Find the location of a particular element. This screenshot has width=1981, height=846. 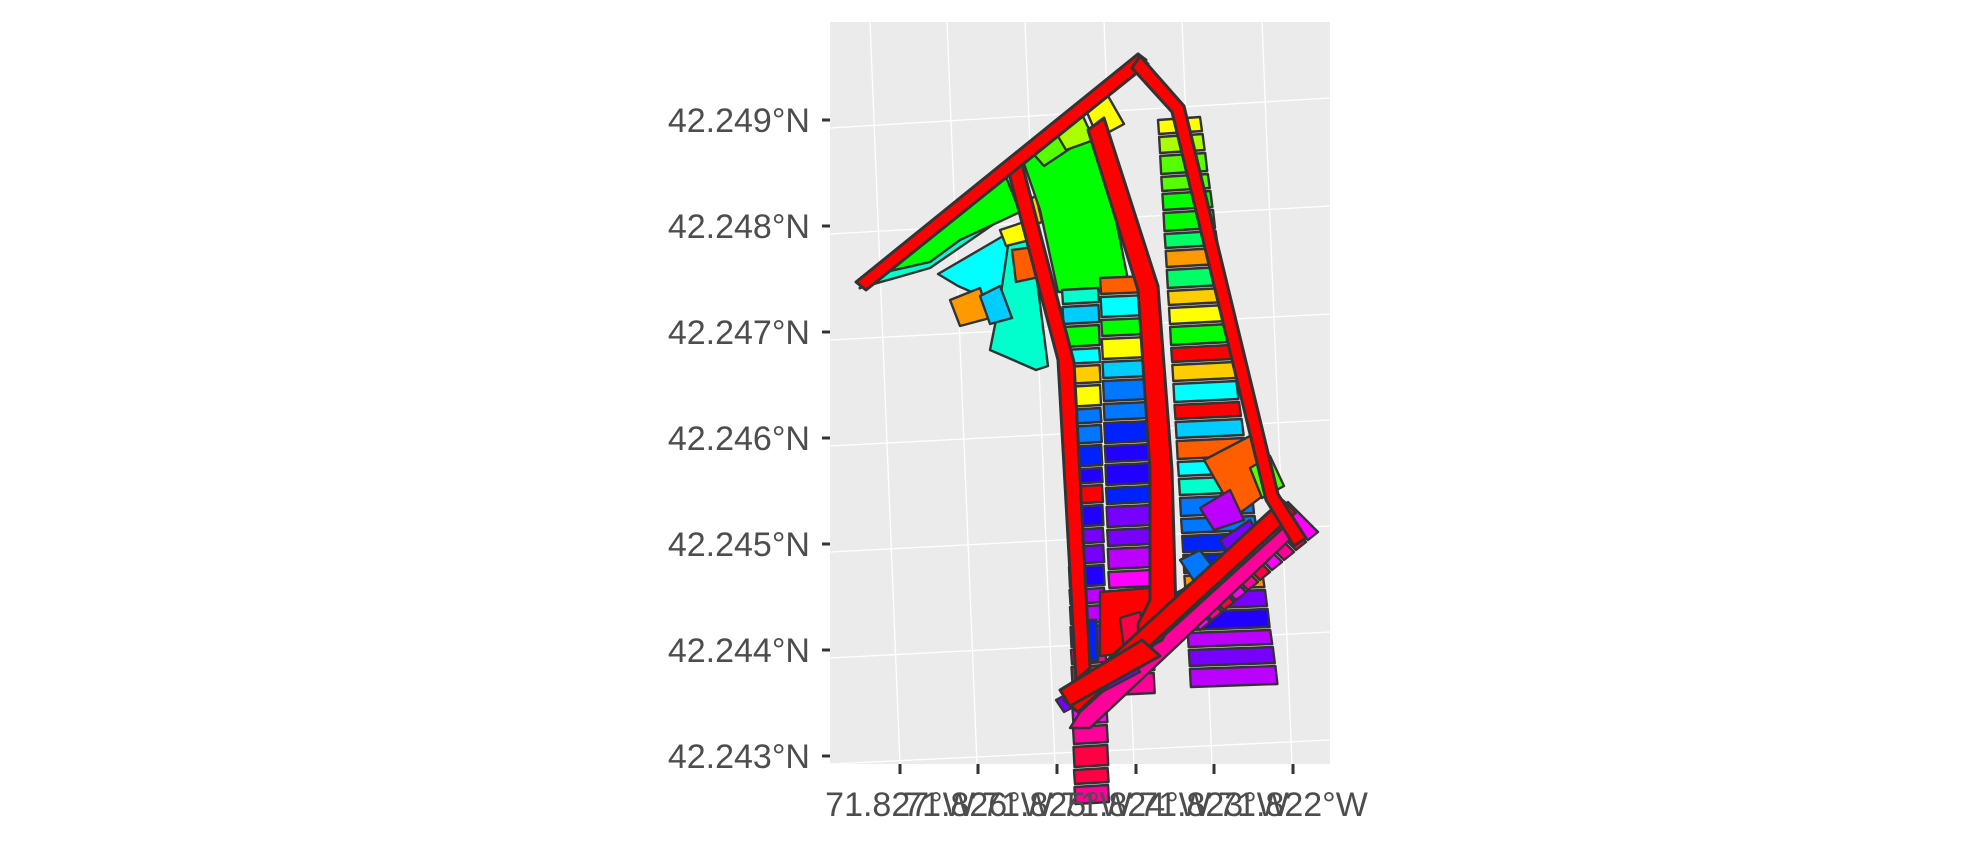

y-tick-label: 42.244°N is located at coordinates (739, 651).